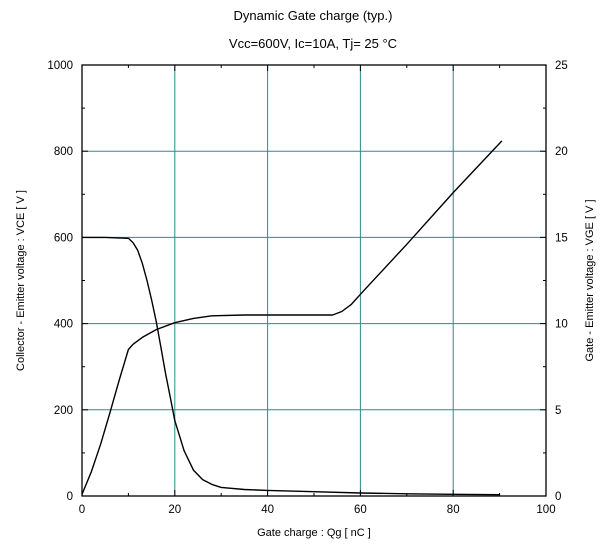 The image size is (602, 545). Describe the element at coordinates (558, 411) in the screenshot. I see `y-right-tick-label: 5` at that location.